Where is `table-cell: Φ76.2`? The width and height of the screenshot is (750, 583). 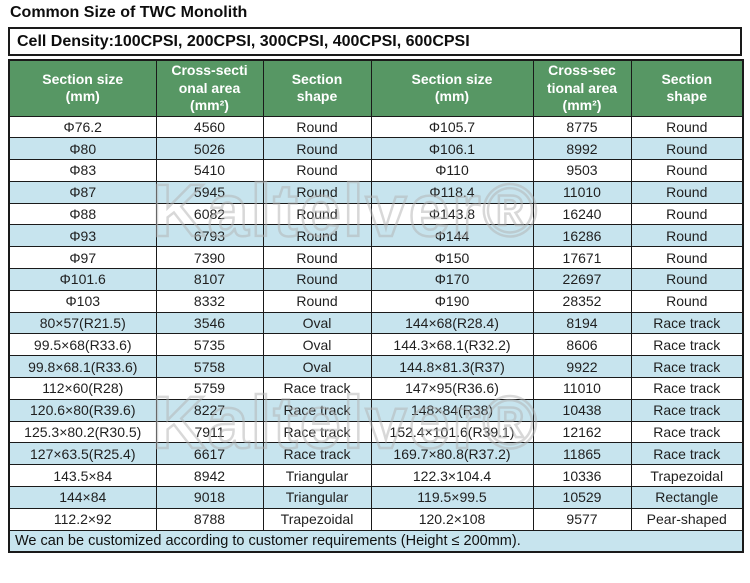
table-cell: Φ76.2 is located at coordinates (82, 127).